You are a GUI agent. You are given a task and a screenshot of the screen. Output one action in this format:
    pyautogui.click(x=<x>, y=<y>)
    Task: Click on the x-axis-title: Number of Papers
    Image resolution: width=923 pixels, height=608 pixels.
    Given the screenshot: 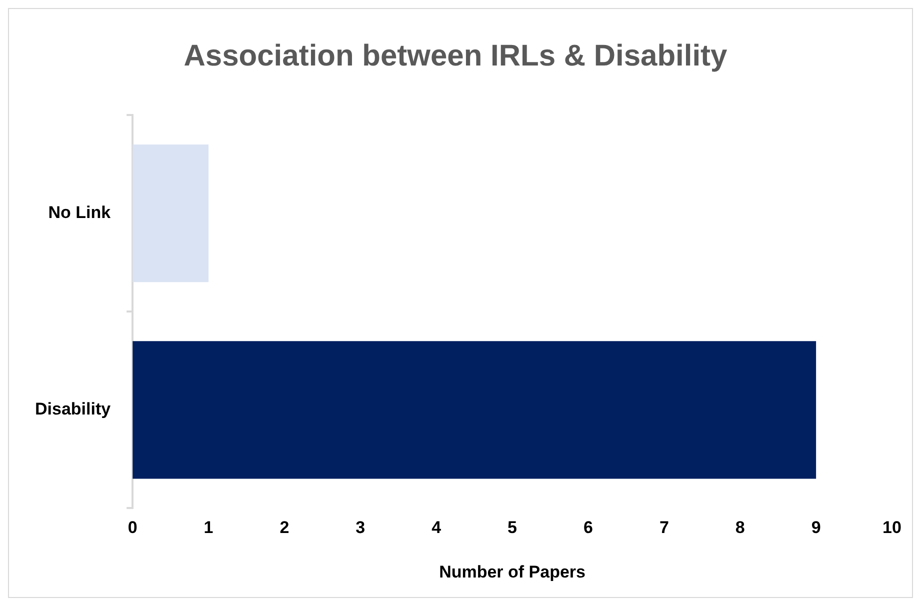 What is the action you would take?
    pyautogui.click(x=512, y=572)
    